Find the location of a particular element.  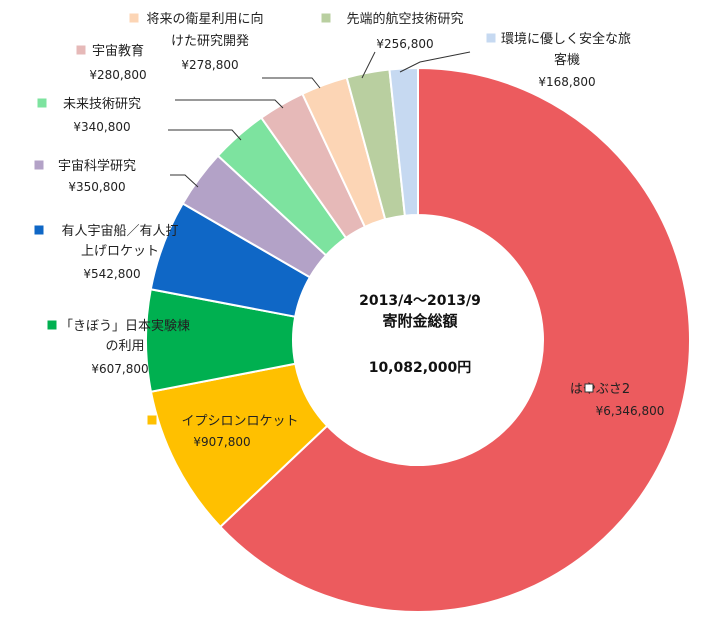

slice-value-3: ¥607,800 is located at coordinates (119, 369).